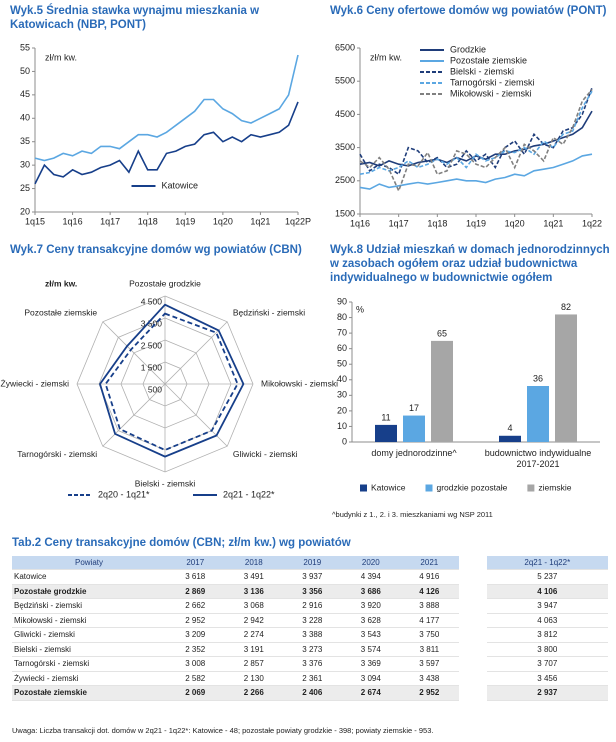 Image resolution: width=616 pixels, height=742 pixels. I want to click on table-cell: 4 177, so click(429, 620).